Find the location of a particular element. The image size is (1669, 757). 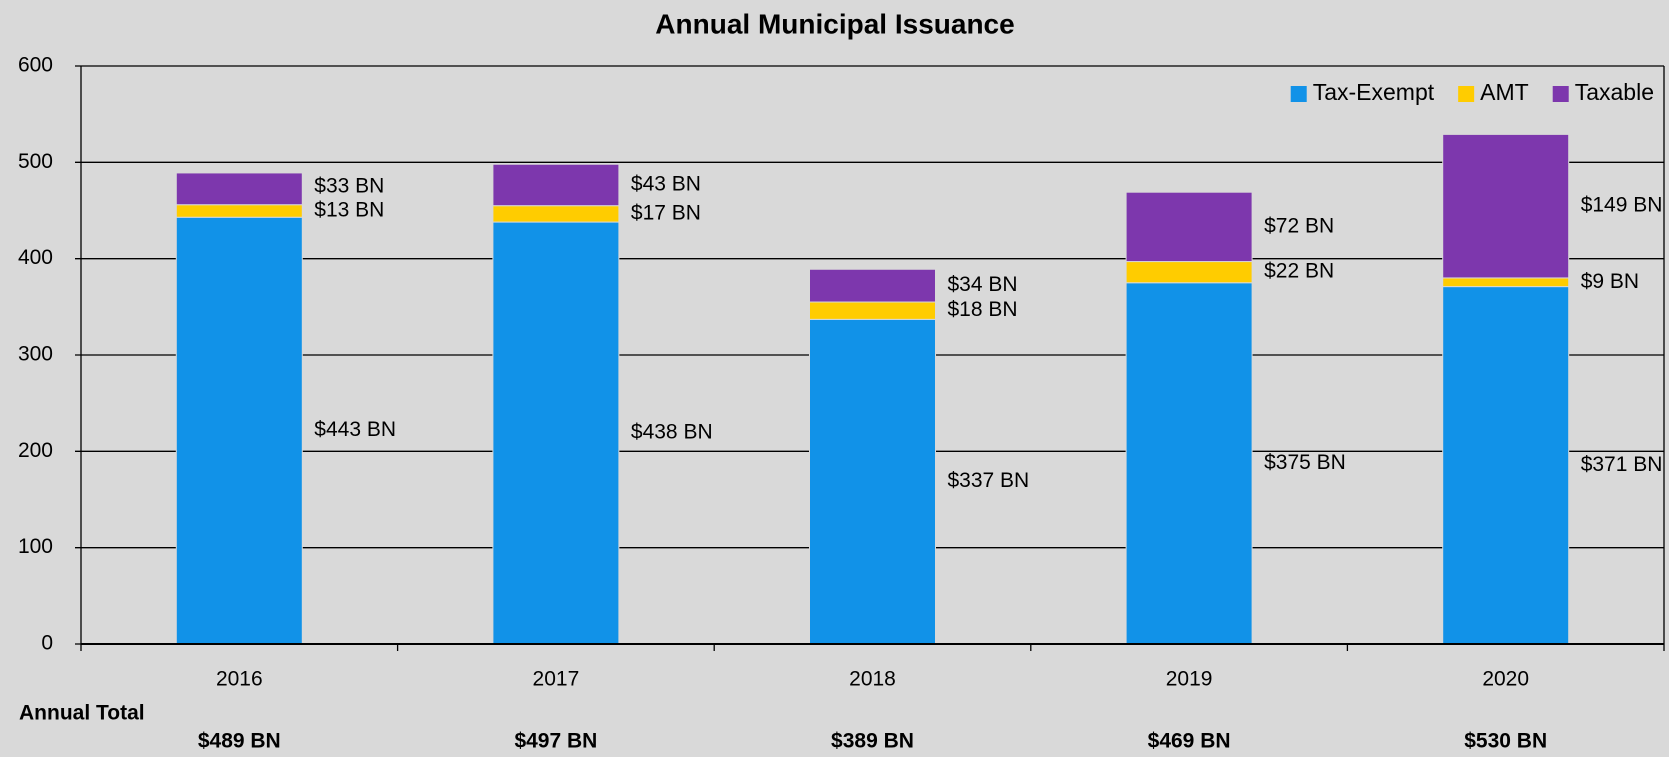

data-label: $375 BN is located at coordinates (1305, 462).